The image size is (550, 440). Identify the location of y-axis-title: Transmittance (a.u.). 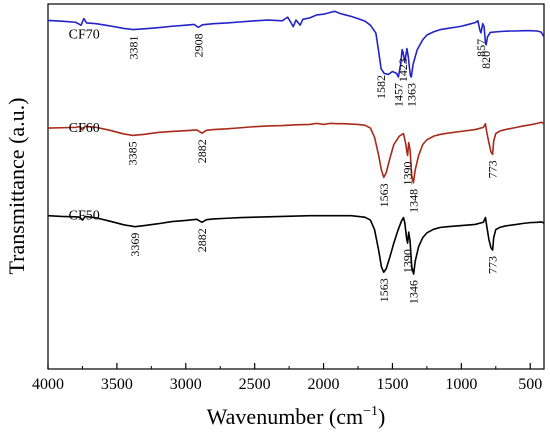
(16, 186).